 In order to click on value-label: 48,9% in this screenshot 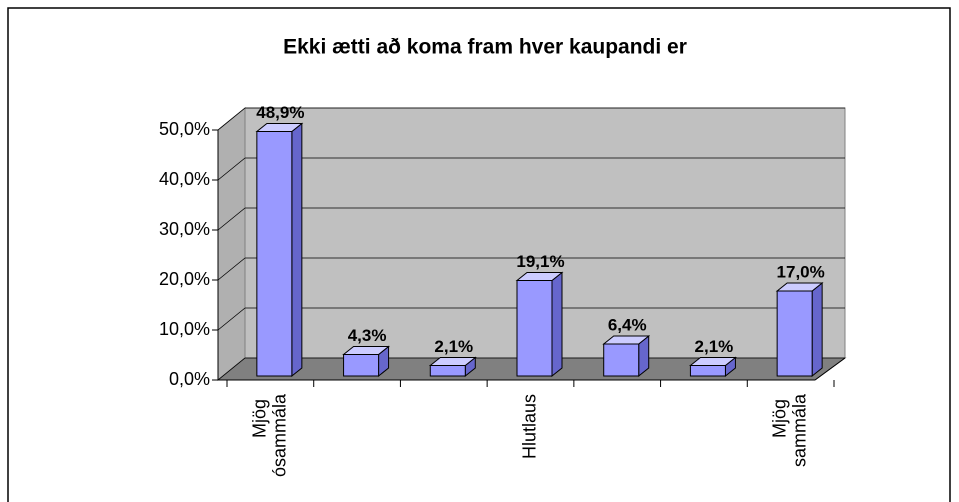, I will do `click(280, 112)`.